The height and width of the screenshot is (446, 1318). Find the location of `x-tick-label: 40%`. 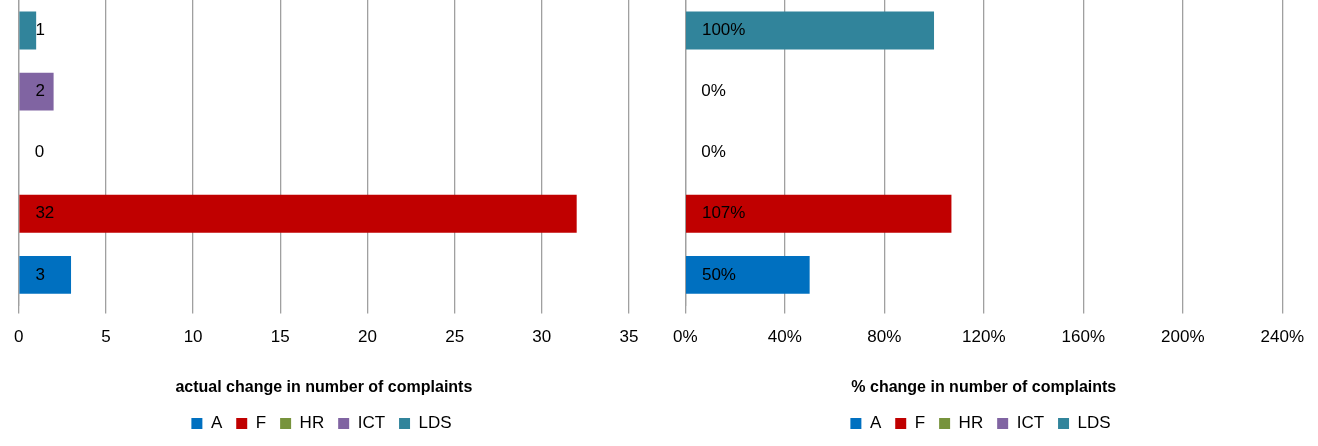

x-tick-label: 40% is located at coordinates (784, 337).